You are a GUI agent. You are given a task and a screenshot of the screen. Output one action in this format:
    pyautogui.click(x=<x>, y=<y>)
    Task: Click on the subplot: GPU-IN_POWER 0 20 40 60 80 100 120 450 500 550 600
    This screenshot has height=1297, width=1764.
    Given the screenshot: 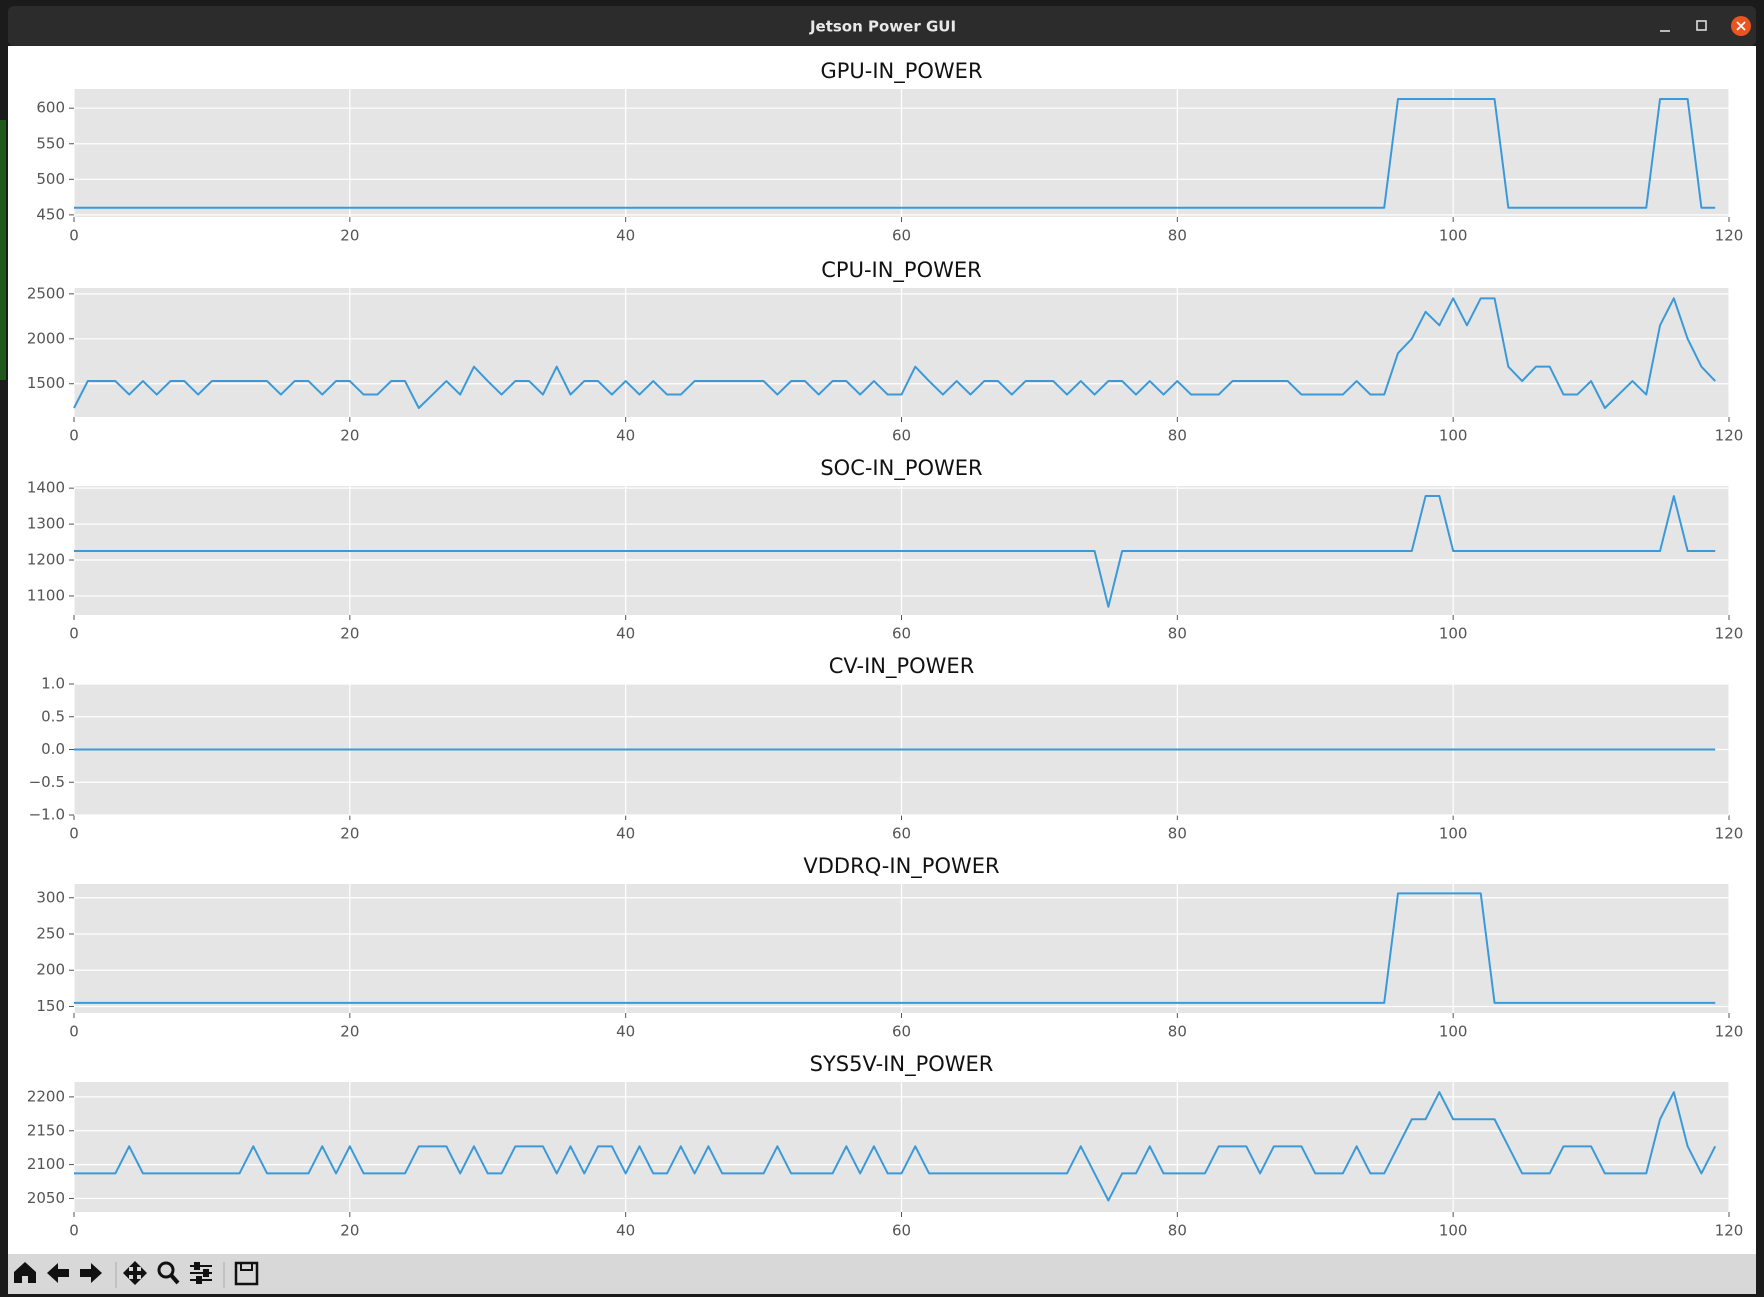 What is the action you would take?
    pyautogui.click(x=889, y=152)
    